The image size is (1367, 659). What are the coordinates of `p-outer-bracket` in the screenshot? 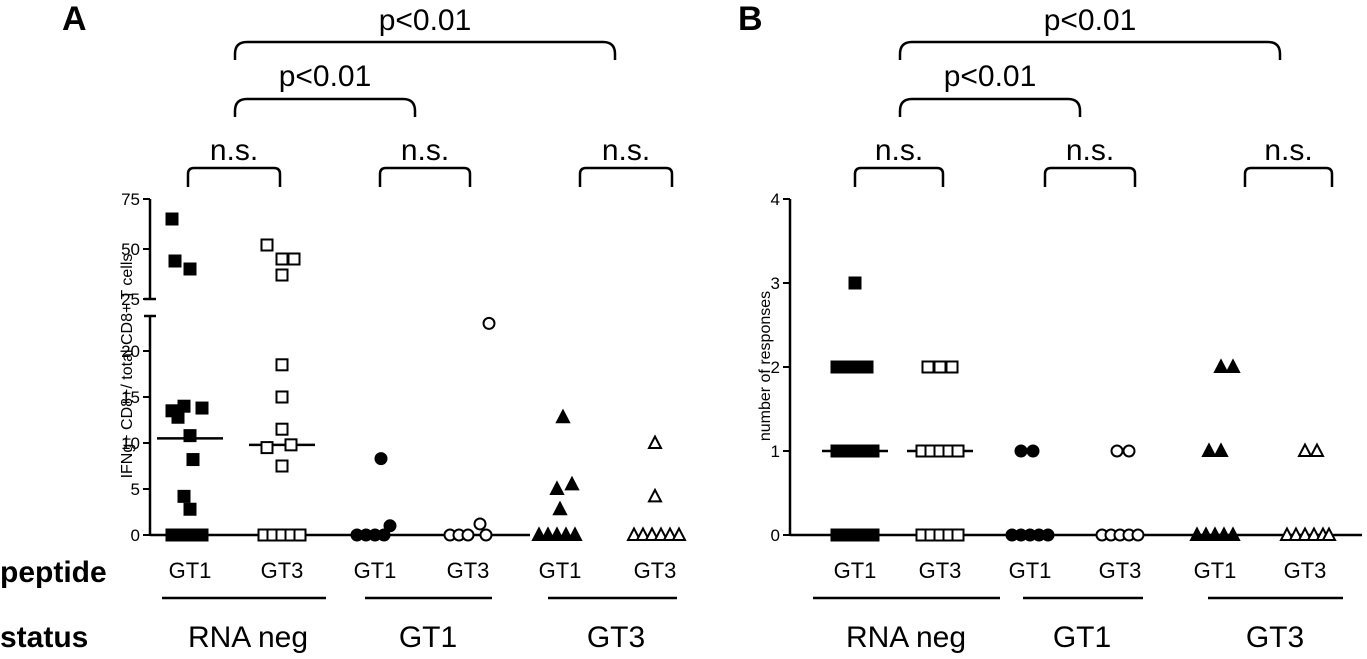 It's located at (425, 50).